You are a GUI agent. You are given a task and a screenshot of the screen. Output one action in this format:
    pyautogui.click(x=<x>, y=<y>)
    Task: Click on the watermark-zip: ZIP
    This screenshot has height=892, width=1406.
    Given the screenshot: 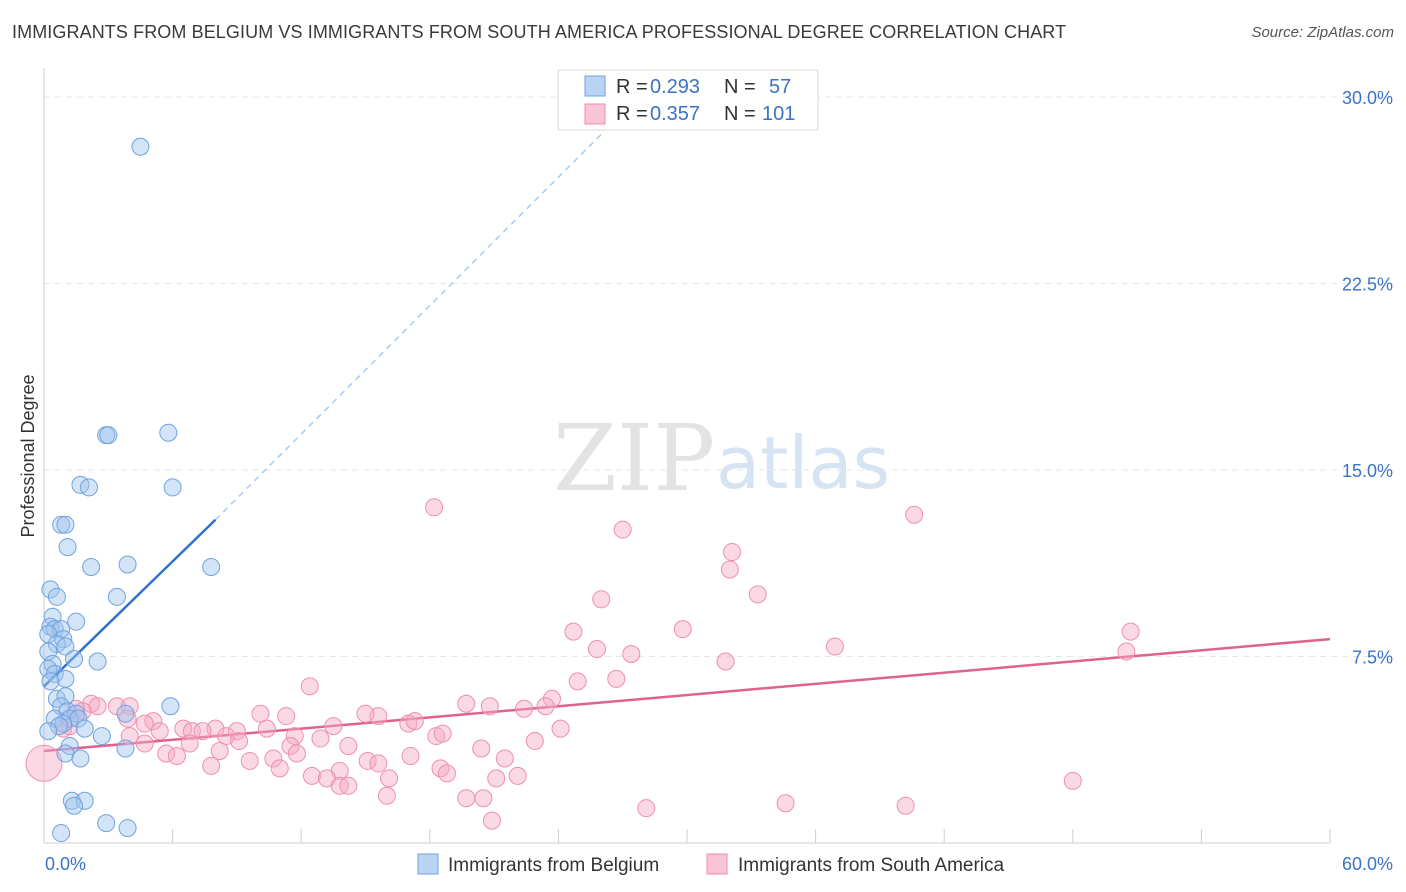 What is the action you would take?
    pyautogui.click(x=634, y=458)
    